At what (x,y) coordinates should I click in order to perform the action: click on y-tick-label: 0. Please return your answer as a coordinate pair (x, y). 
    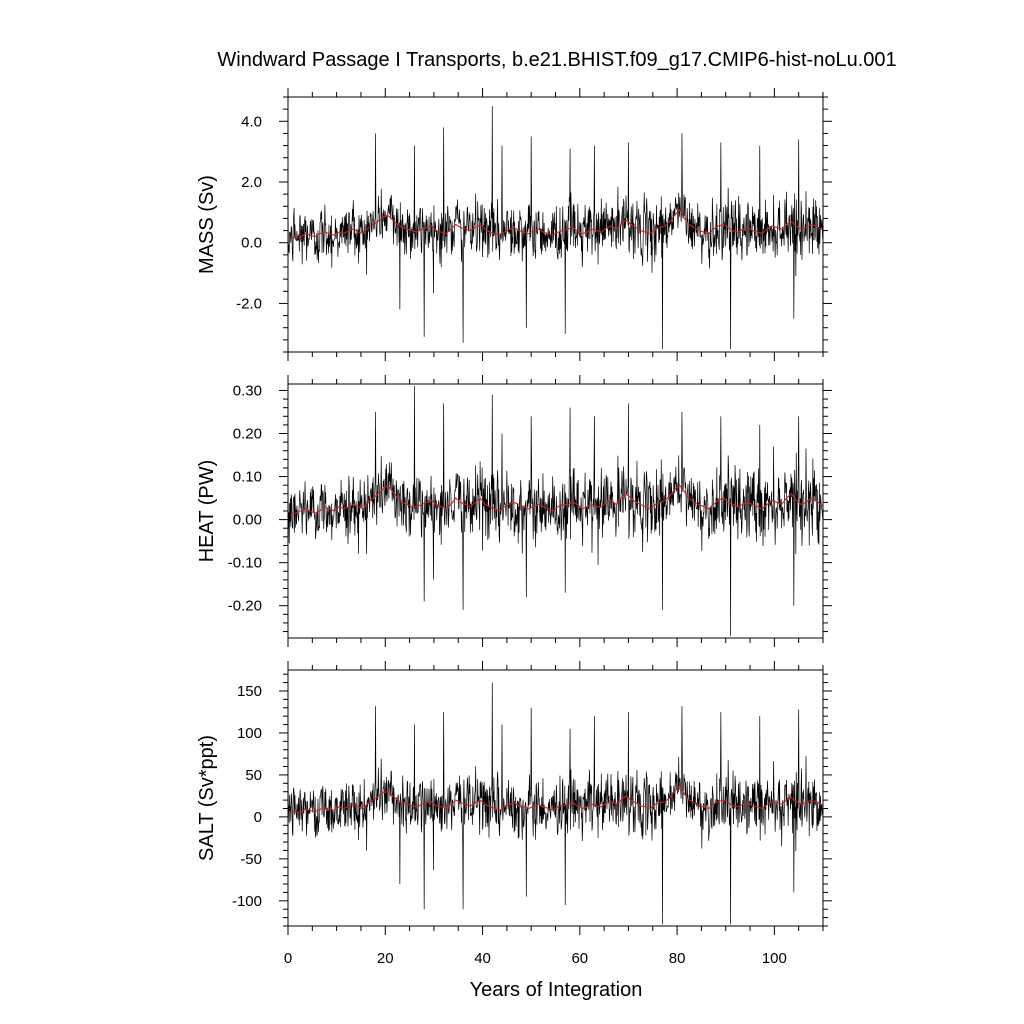
    Looking at the image, I should click on (258, 817).